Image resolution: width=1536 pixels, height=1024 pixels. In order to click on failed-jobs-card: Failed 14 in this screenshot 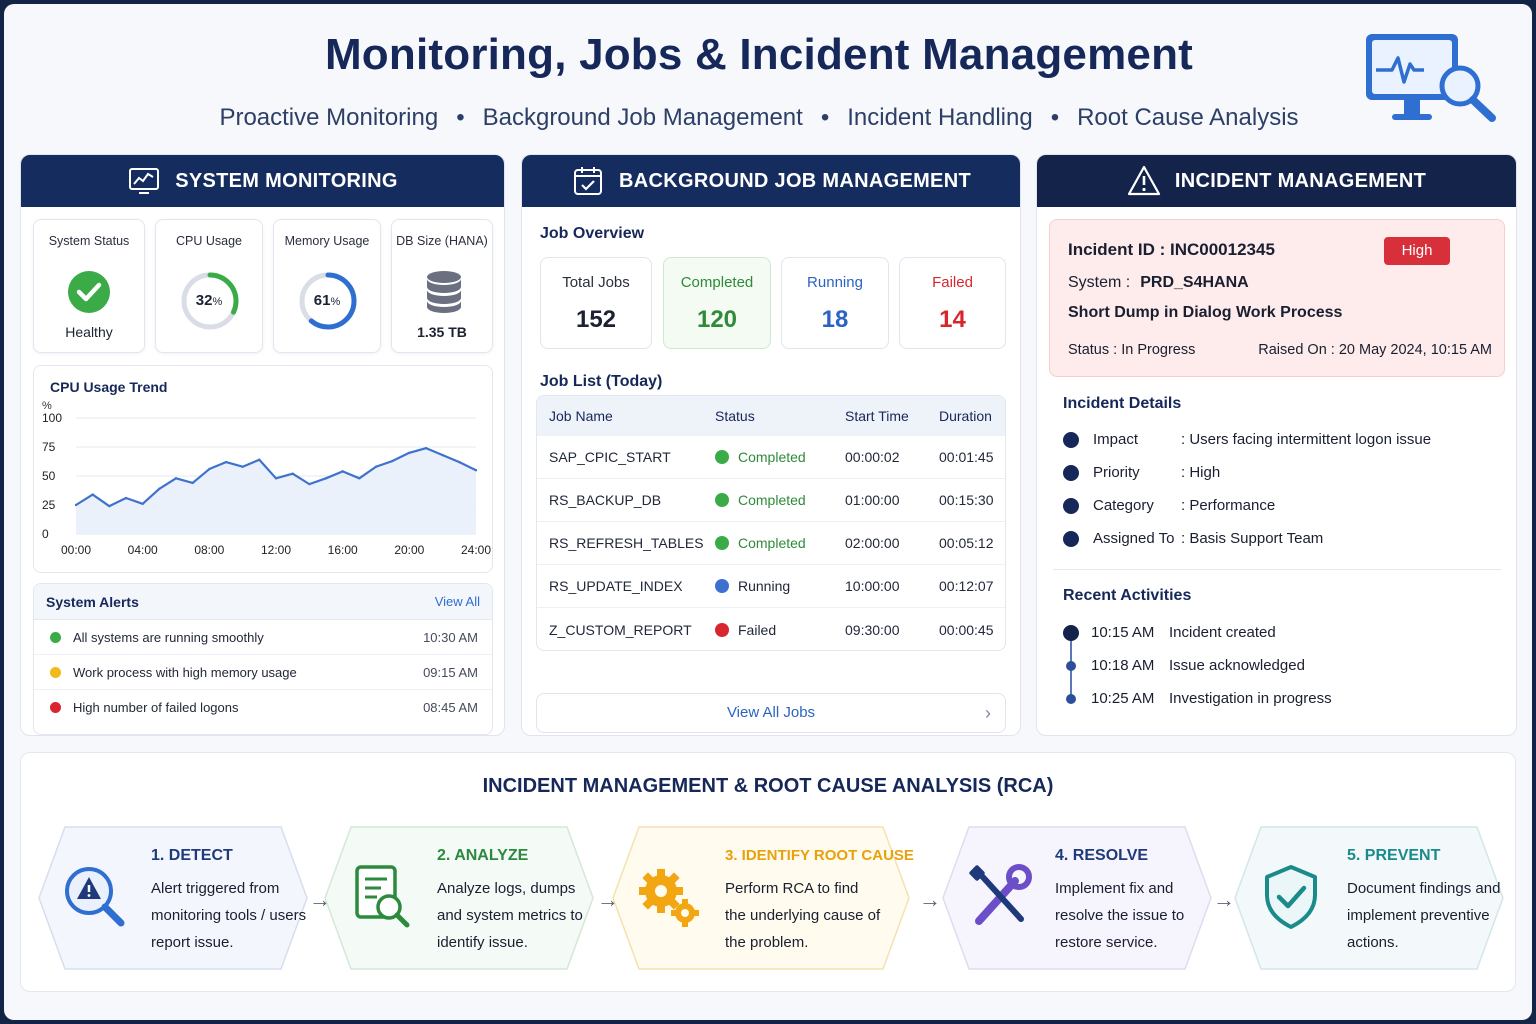, I will do `click(952, 303)`.